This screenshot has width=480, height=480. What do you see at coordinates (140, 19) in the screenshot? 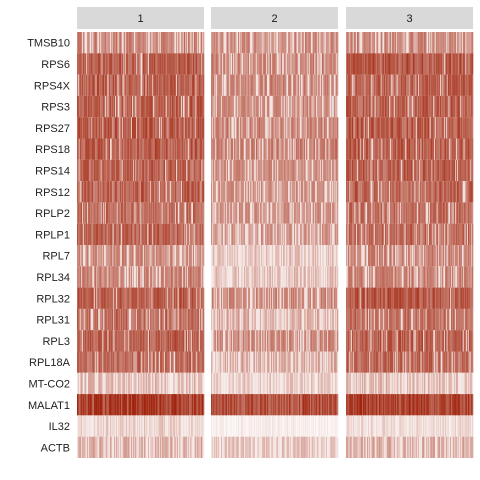
I see `facet-label-1: 1` at bounding box center [140, 19].